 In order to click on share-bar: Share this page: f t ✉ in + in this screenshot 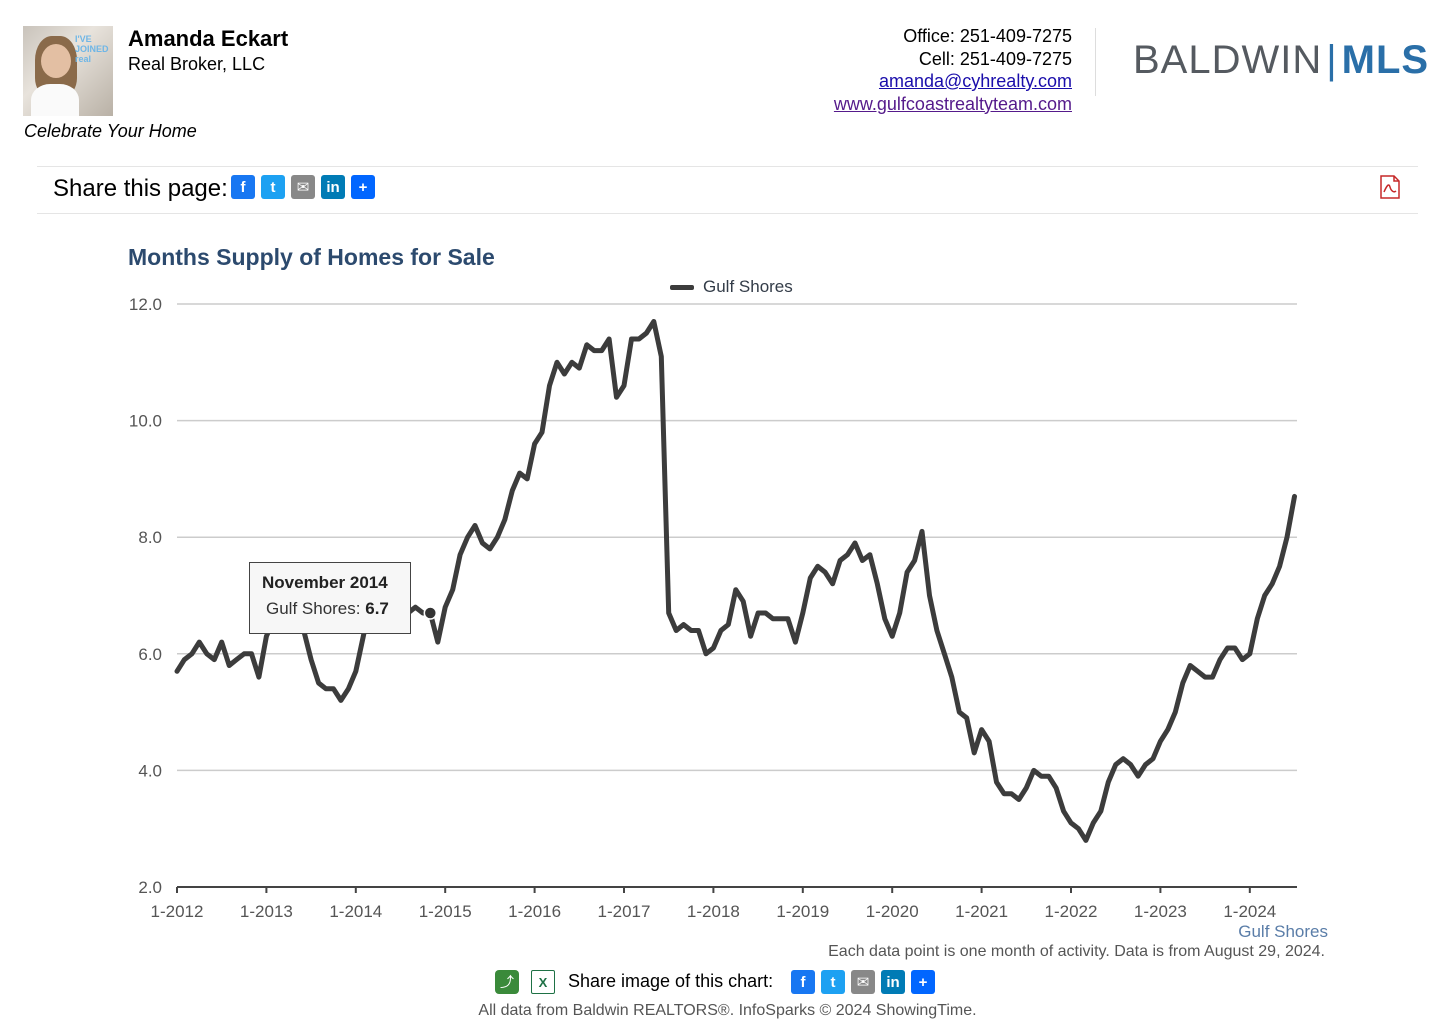, I will do `click(727, 190)`.